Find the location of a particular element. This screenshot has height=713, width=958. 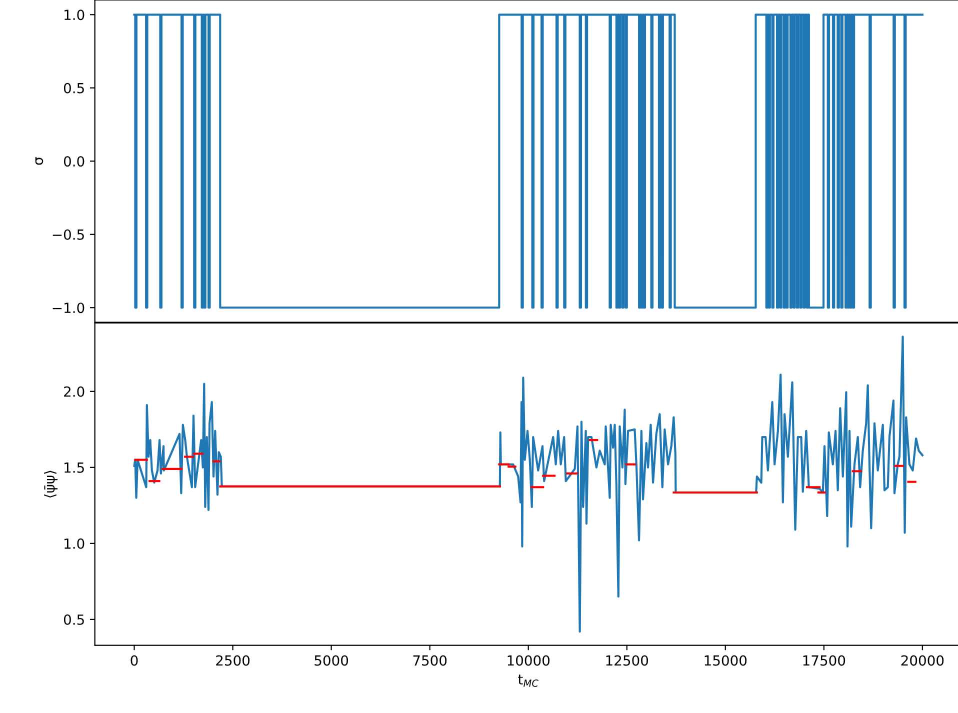

x-tick-label: 2500 is located at coordinates (233, 660).